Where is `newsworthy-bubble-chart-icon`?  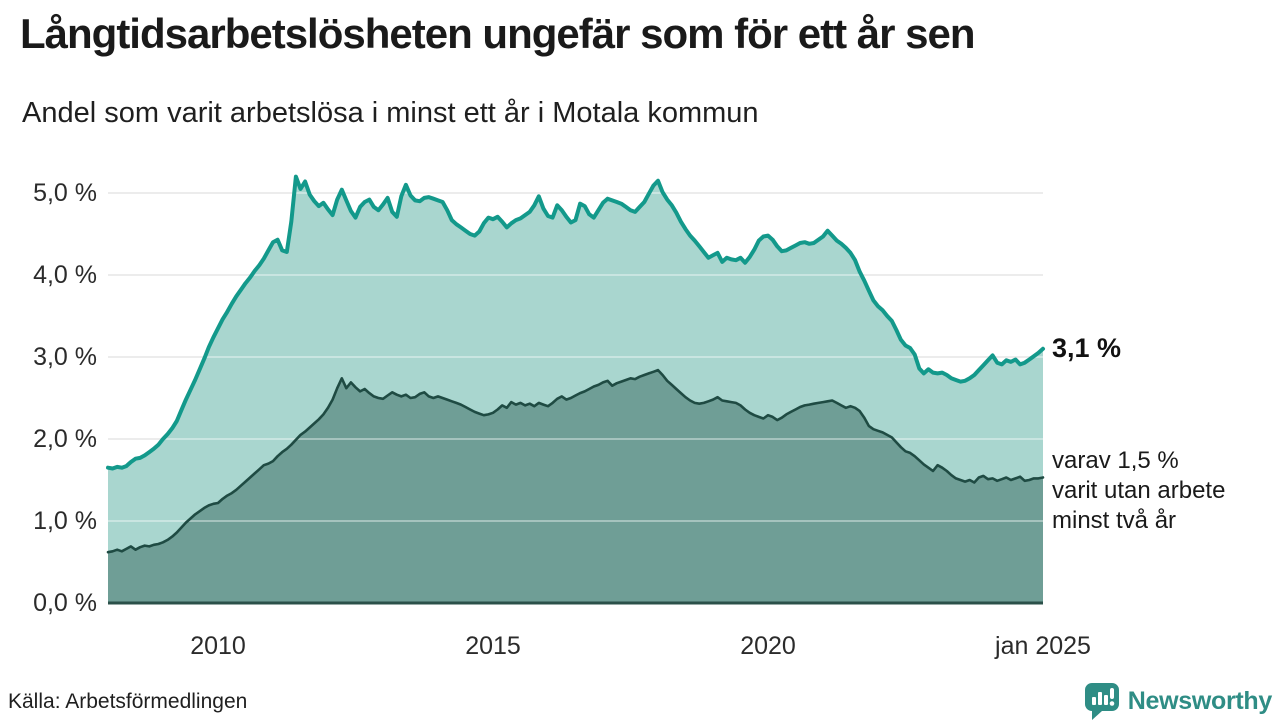
newsworthy-bubble-chart-icon is located at coordinates (1101, 701).